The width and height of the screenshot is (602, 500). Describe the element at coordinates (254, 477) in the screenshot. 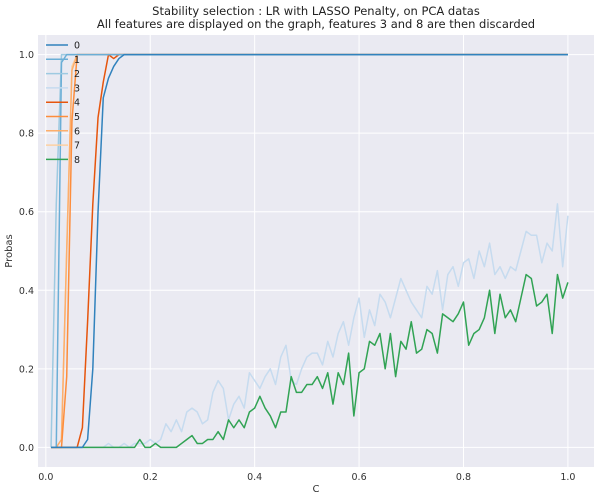

I see `x-tick-label: 0.4` at that location.